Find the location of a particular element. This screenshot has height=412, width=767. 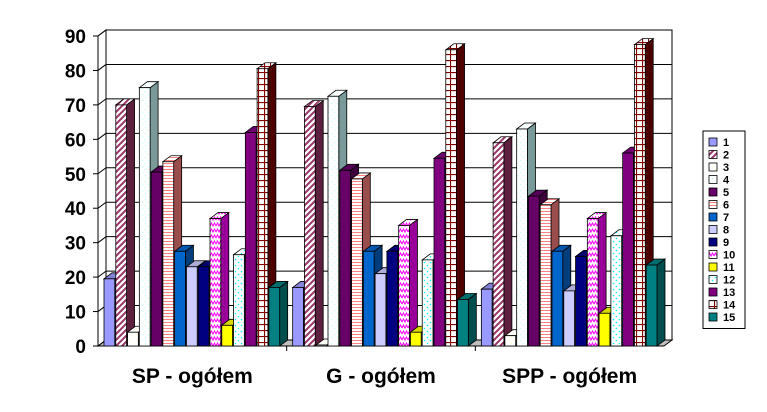

y-tick-label: 20 is located at coordinates (75, 278).